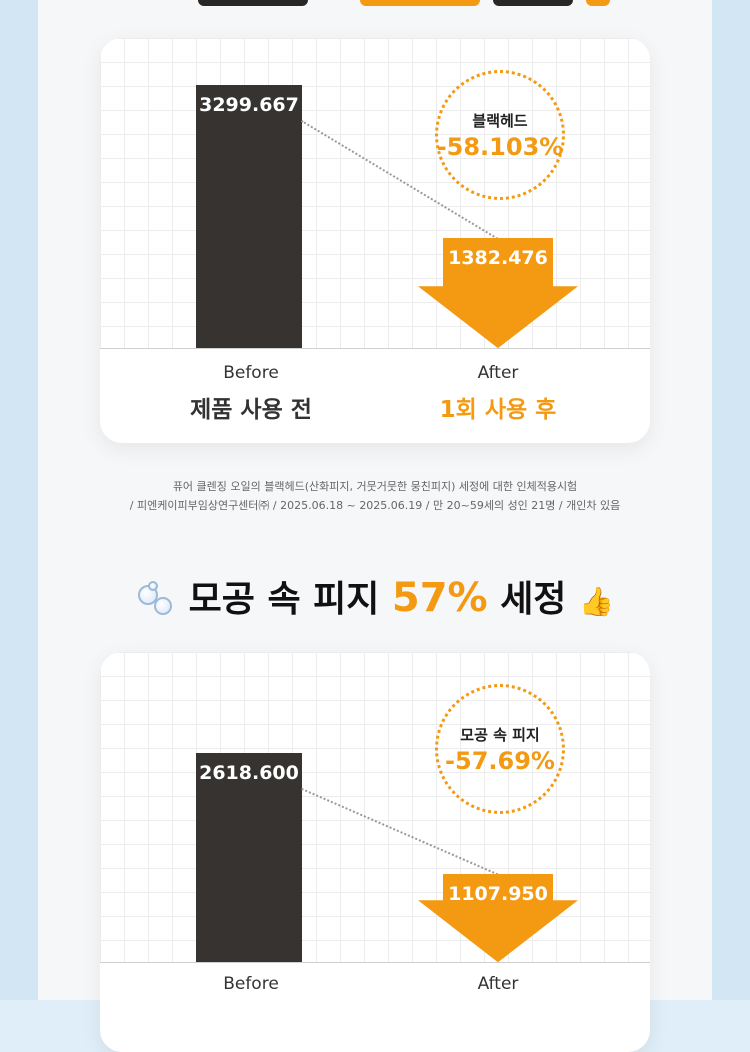  Describe the element at coordinates (251, 410) in the screenshot. I see `x-label-before-ko: 제품 사용 전` at that location.